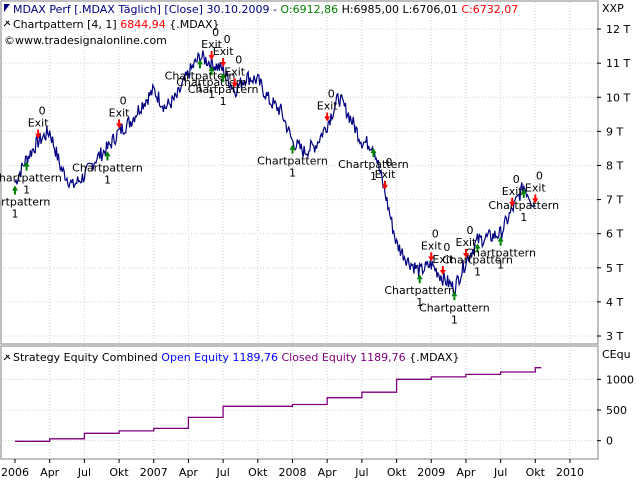 The width and height of the screenshot is (640, 480). I want to click on equity-line, so click(278, 404).